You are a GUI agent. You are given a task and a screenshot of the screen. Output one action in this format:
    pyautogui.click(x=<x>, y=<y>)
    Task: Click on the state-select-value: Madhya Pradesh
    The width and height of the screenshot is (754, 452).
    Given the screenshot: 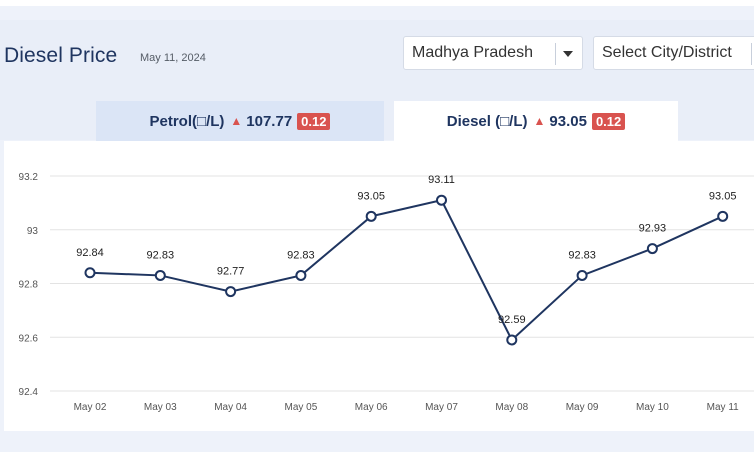 What is the action you would take?
    pyautogui.click(x=472, y=52)
    